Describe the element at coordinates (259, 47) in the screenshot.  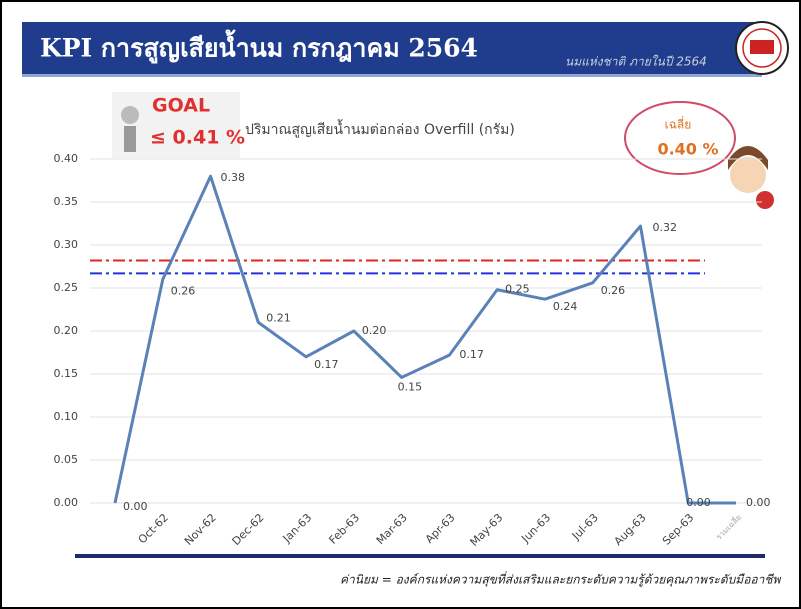
I see `header-title: KPI การสูญเสียน้ำนม กรกฎาคม 2564` at that location.